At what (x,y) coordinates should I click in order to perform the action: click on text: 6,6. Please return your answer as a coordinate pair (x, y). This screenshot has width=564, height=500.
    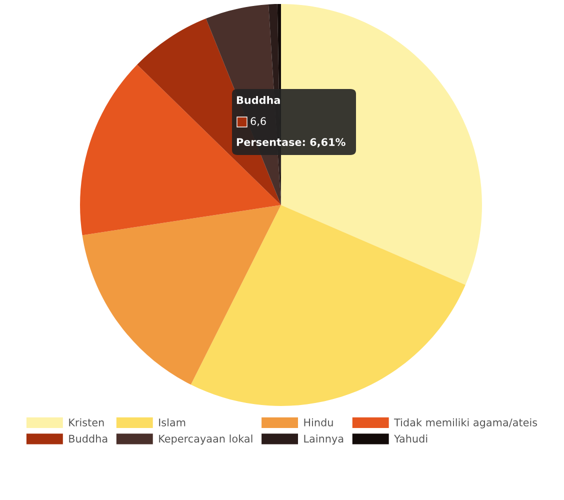
    Looking at the image, I should click on (258, 121).